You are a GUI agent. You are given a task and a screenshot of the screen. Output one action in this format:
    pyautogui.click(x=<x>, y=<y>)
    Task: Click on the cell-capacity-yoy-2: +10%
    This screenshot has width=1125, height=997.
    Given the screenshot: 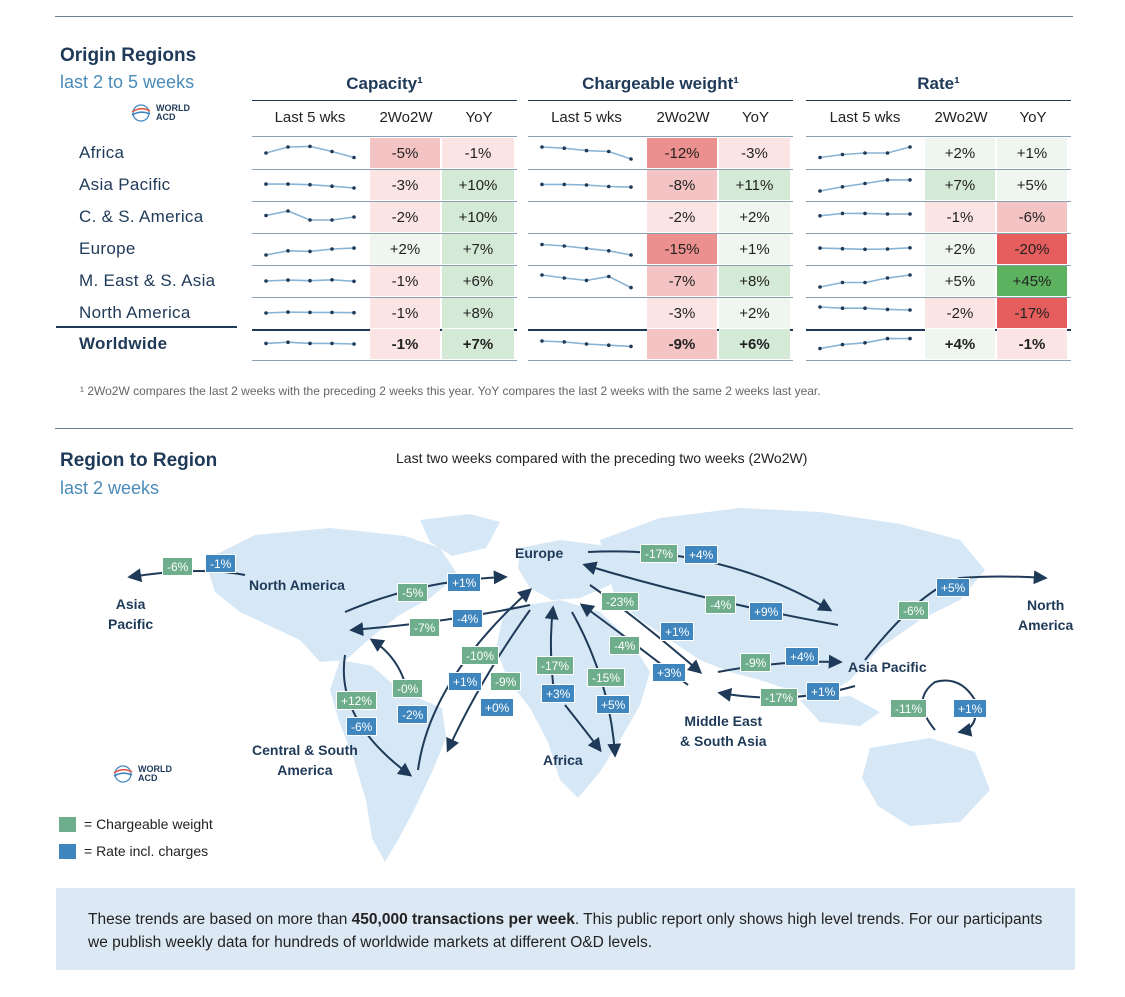 What is the action you would take?
    pyautogui.click(x=478, y=217)
    